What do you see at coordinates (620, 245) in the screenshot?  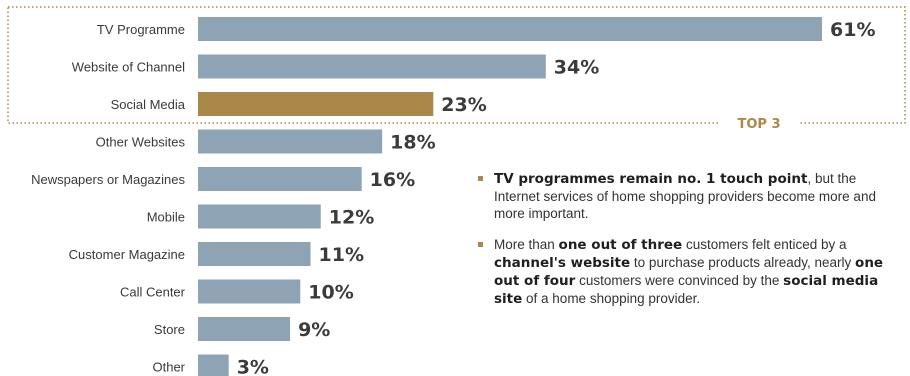 I see `note-emphasis: one out of three` at bounding box center [620, 245].